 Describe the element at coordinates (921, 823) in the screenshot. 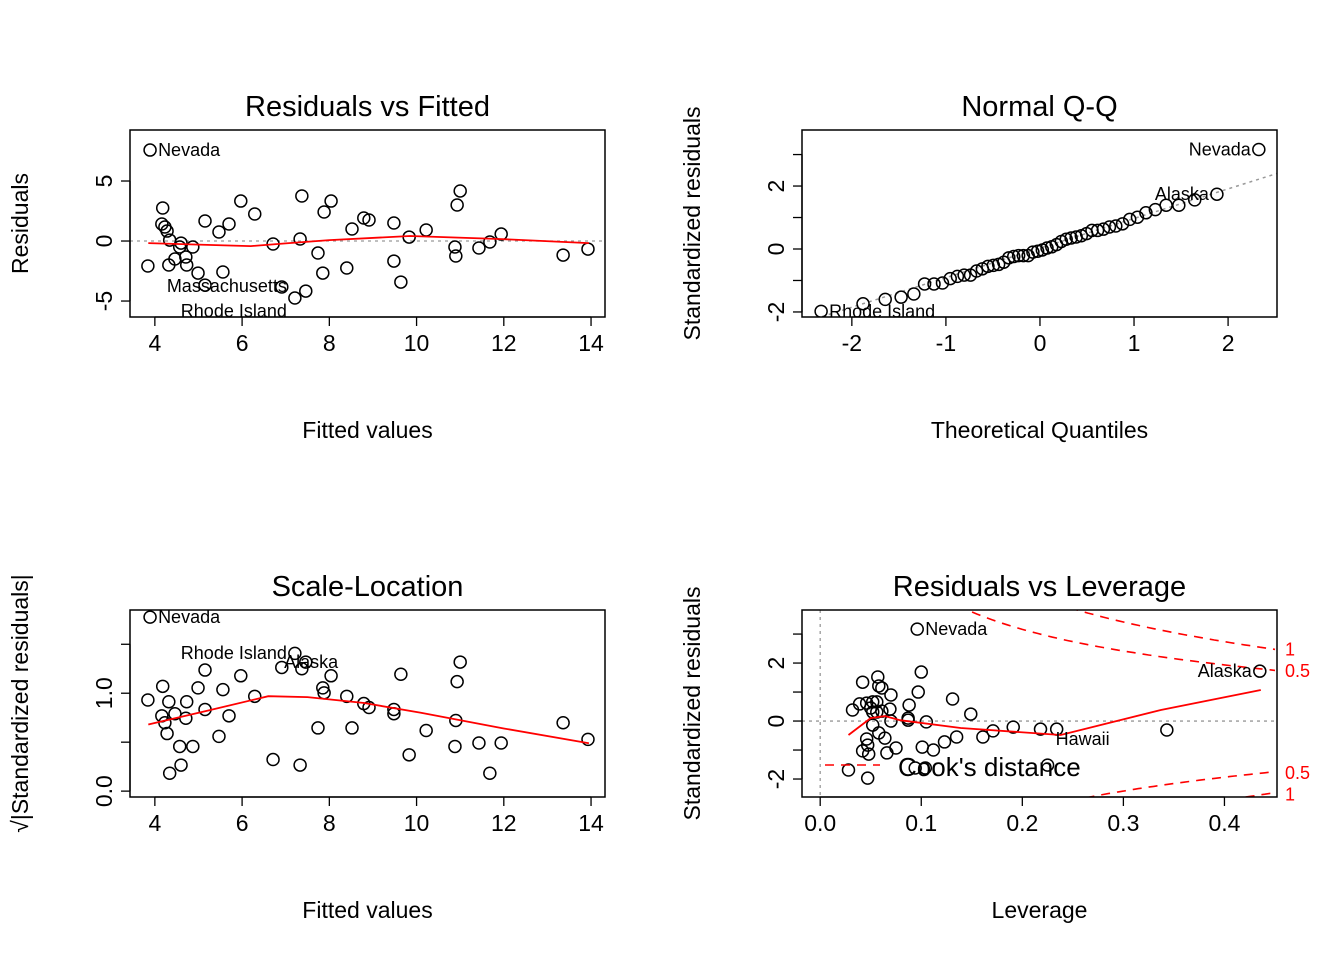

I see `x-tick-label: 0.1` at that location.